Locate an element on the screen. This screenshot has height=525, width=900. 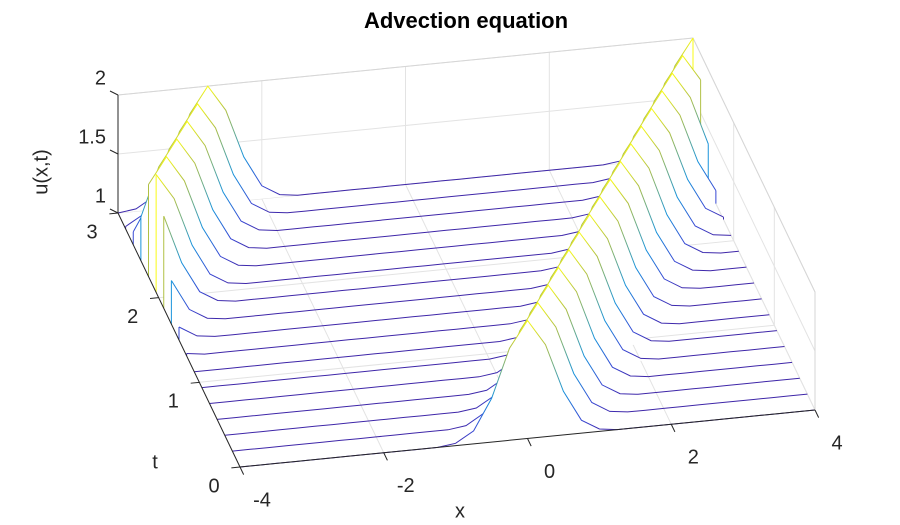
z-tick-label: 1.5 is located at coordinates (92, 137).